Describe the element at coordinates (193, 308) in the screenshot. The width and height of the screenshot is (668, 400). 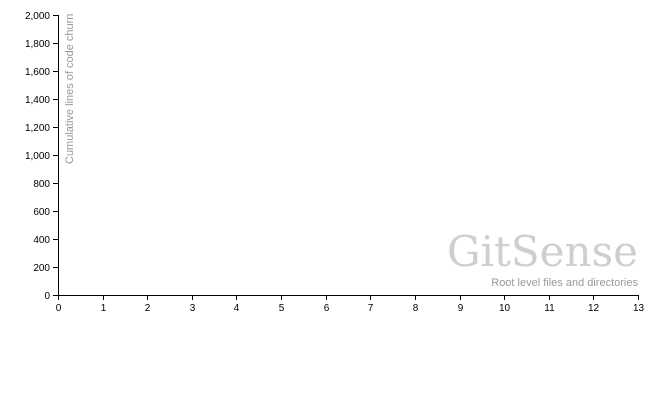
I see `x-tick-label: 3` at that location.